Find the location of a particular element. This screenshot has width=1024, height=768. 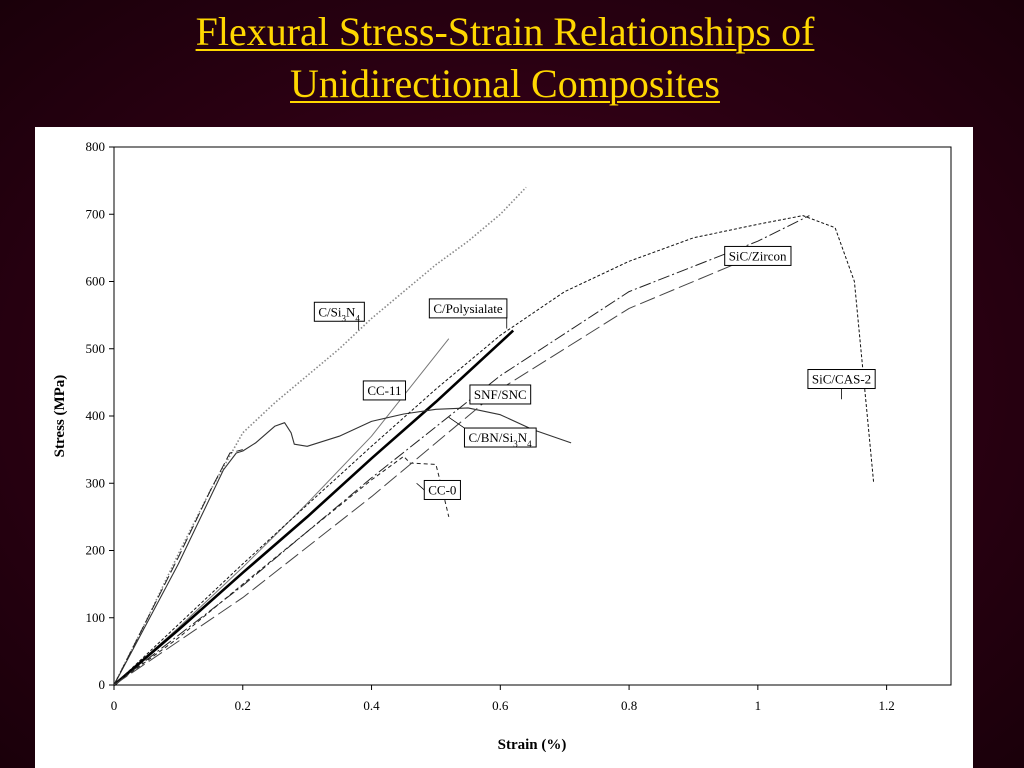

callout-c-si3n4: C/Si3N4 is located at coordinates (339, 315).